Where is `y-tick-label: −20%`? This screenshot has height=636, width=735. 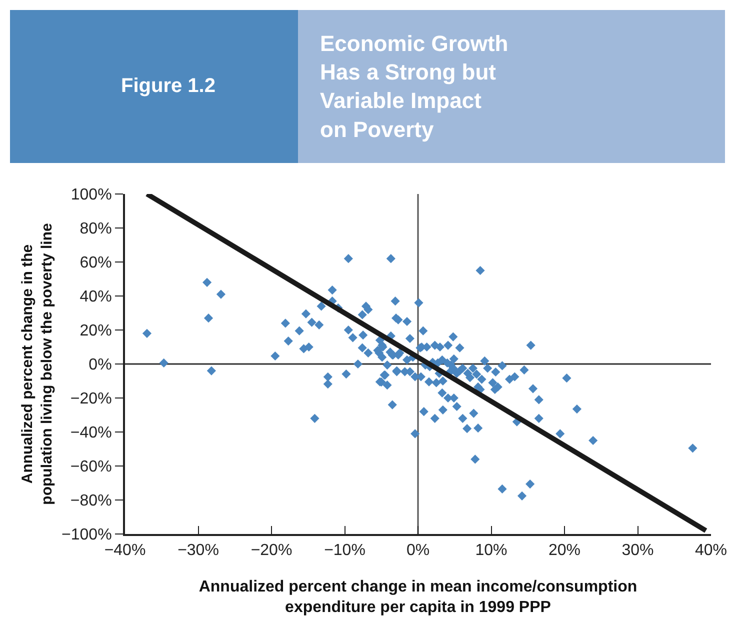
y-tick-label: −20% is located at coordinates (91, 399).